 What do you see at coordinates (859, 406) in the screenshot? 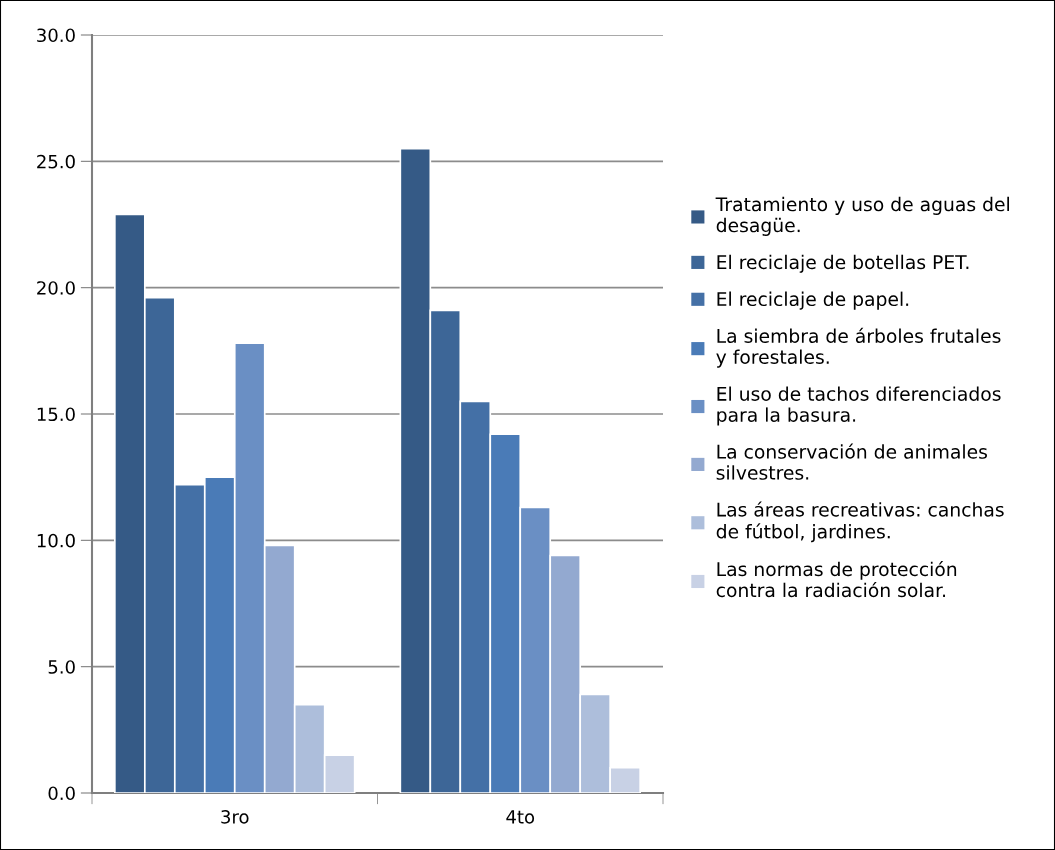
I see `legend-label: El uso de tachos diferenciados para la basura.` at bounding box center [859, 406].